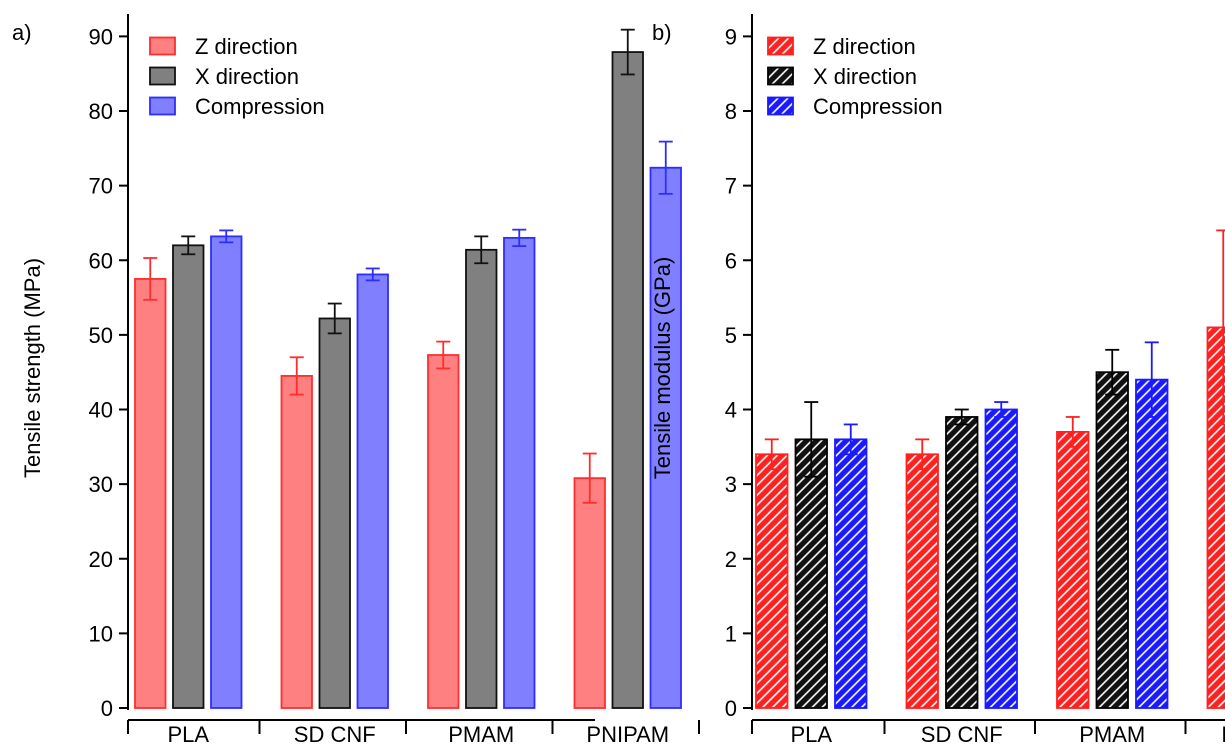 This screenshot has width=1225, height=753. Describe the element at coordinates (731, 335) in the screenshot. I see `y-tick-label-5: 5` at that location.